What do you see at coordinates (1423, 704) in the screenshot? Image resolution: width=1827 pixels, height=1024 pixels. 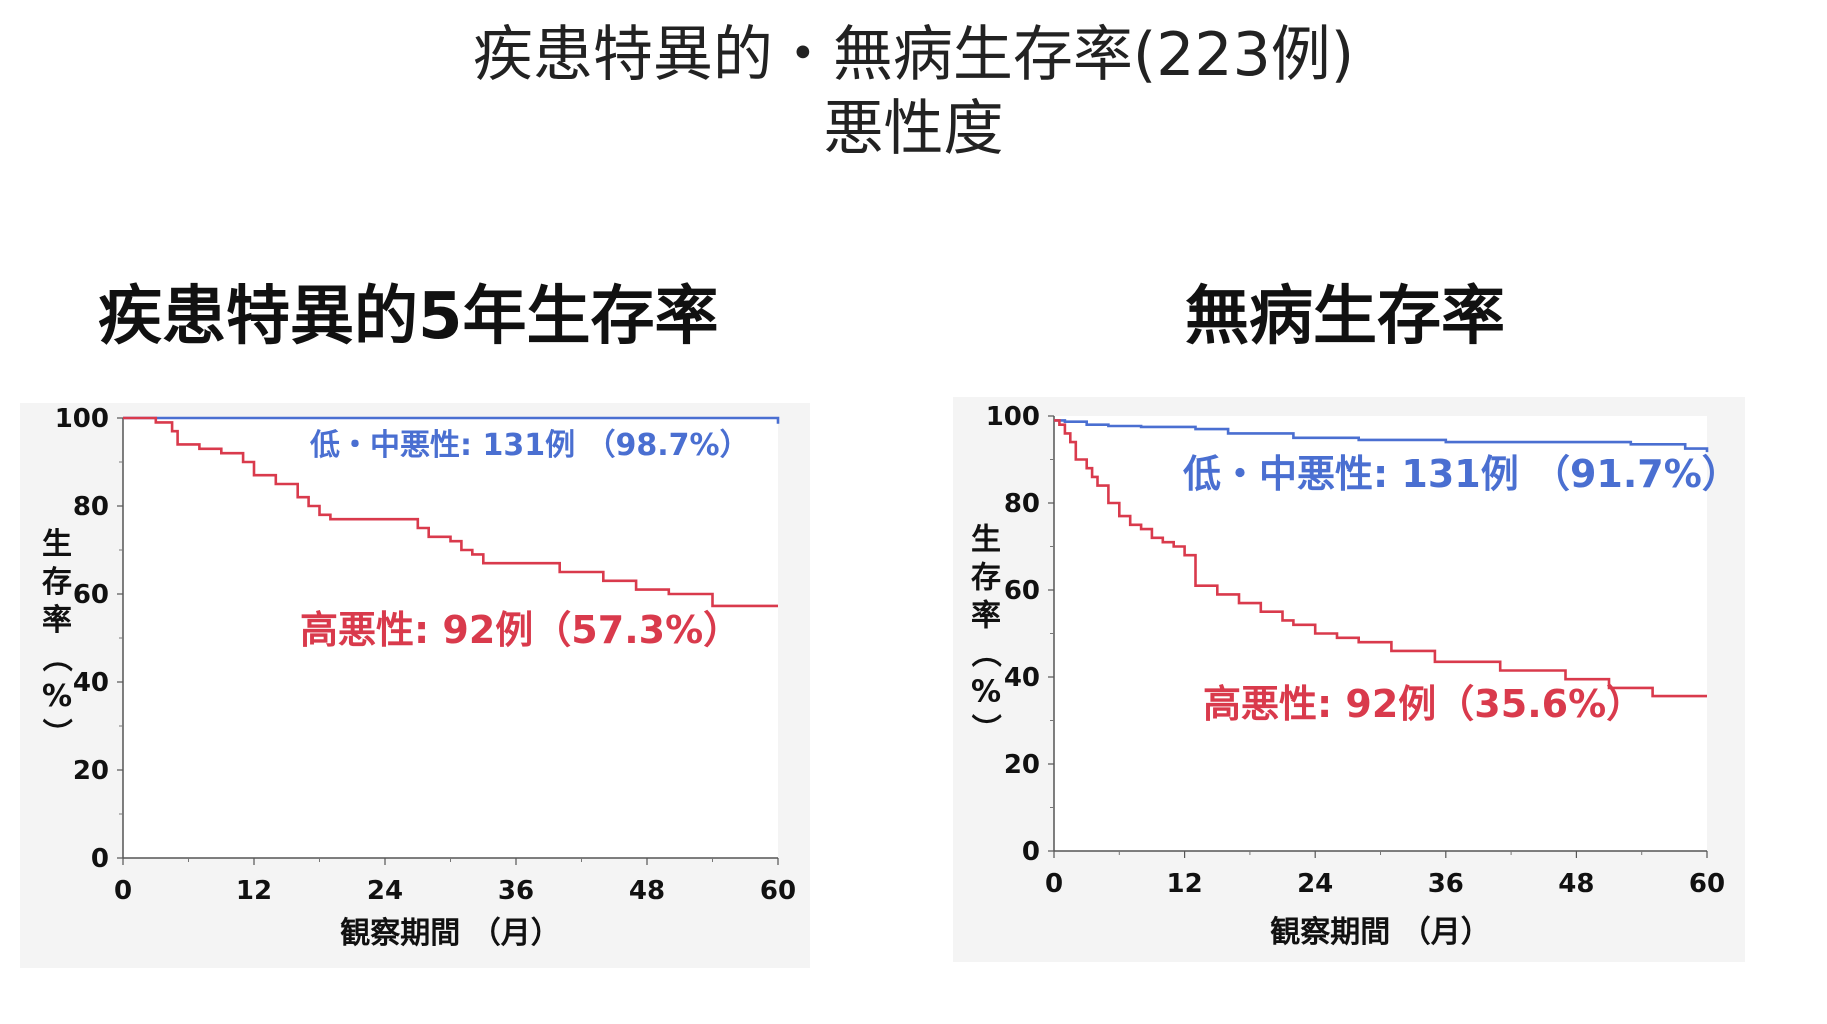 I see `series-label-high: 高悪性: 92例（35.6%）` at bounding box center [1423, 704].